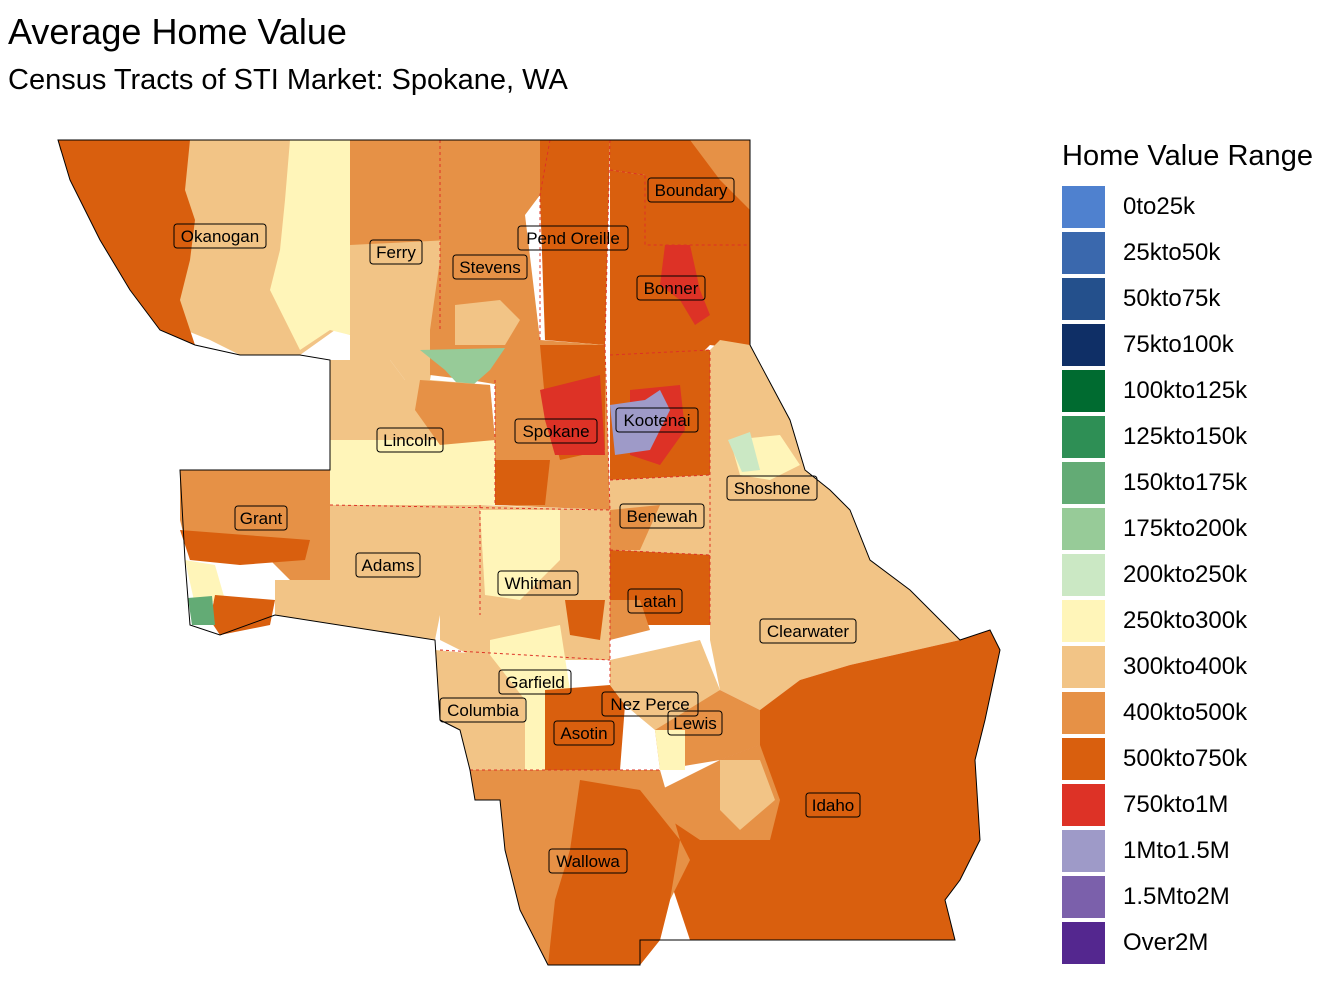 The image size is (1344, 1008). Describe the element at coordinates (607, 412) in the screenshot. I see `boundary-state-line` at that location.